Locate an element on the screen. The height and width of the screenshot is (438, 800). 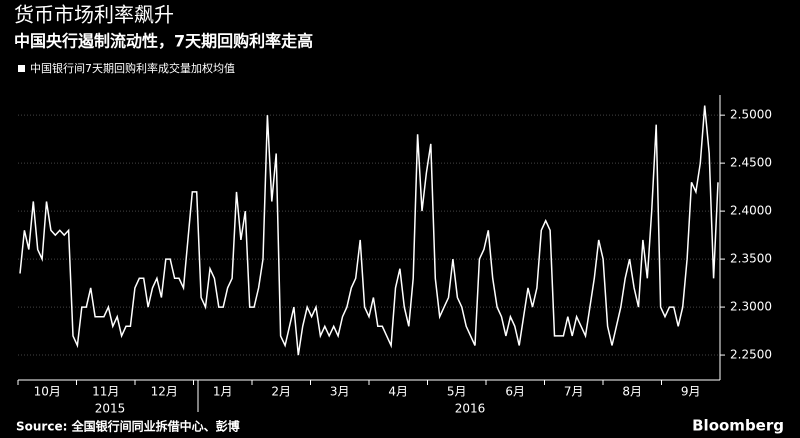
x-tick-label: 6月 is located at coordinates (515, 392).